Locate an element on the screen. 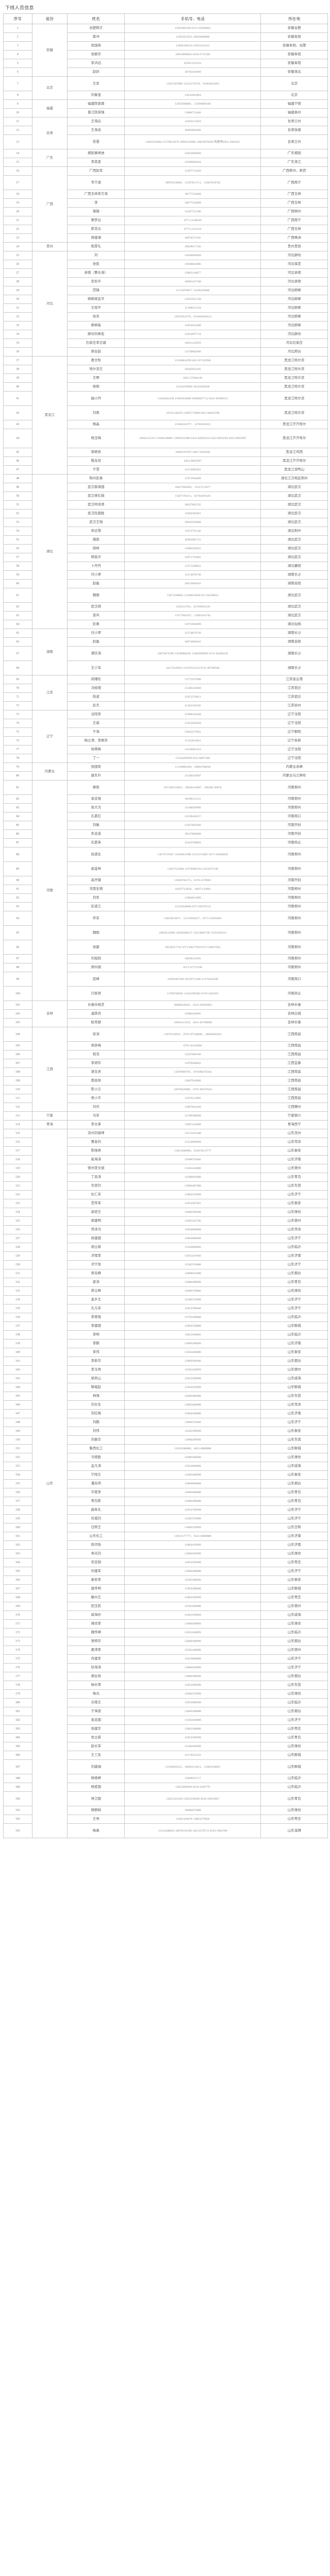 The width and height of the screenshot is (330, 2576). cell-name: 赵磊 is located at coordinates (96, 583).